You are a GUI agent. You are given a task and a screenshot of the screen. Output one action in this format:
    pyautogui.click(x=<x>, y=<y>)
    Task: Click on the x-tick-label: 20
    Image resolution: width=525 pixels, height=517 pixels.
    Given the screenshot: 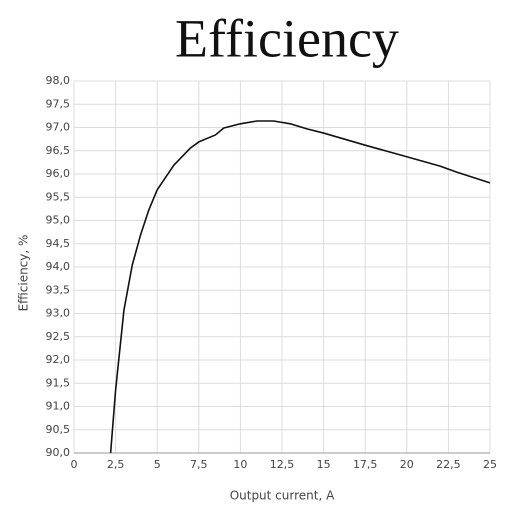 What is the action you would take?
    pyautogui.click(x=407, y=464)
    